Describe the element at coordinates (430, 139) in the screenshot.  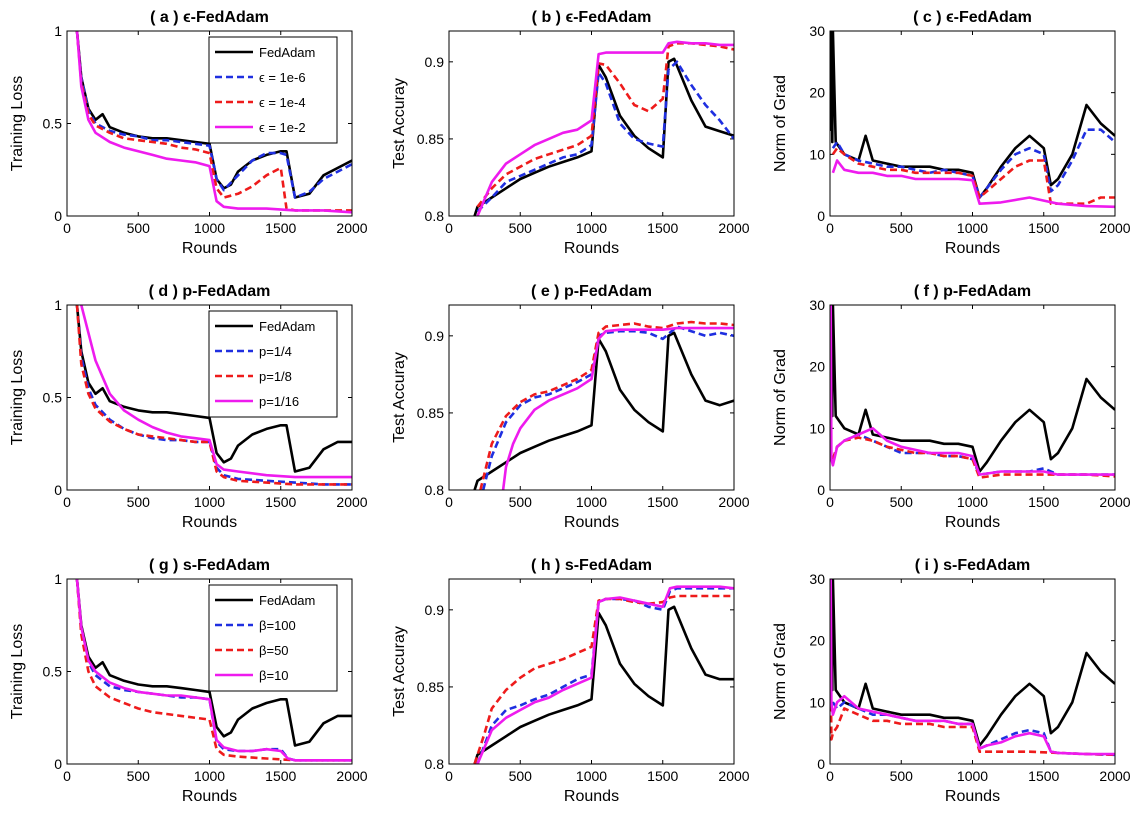
I see `y-tick-label: 0.85` at that location.